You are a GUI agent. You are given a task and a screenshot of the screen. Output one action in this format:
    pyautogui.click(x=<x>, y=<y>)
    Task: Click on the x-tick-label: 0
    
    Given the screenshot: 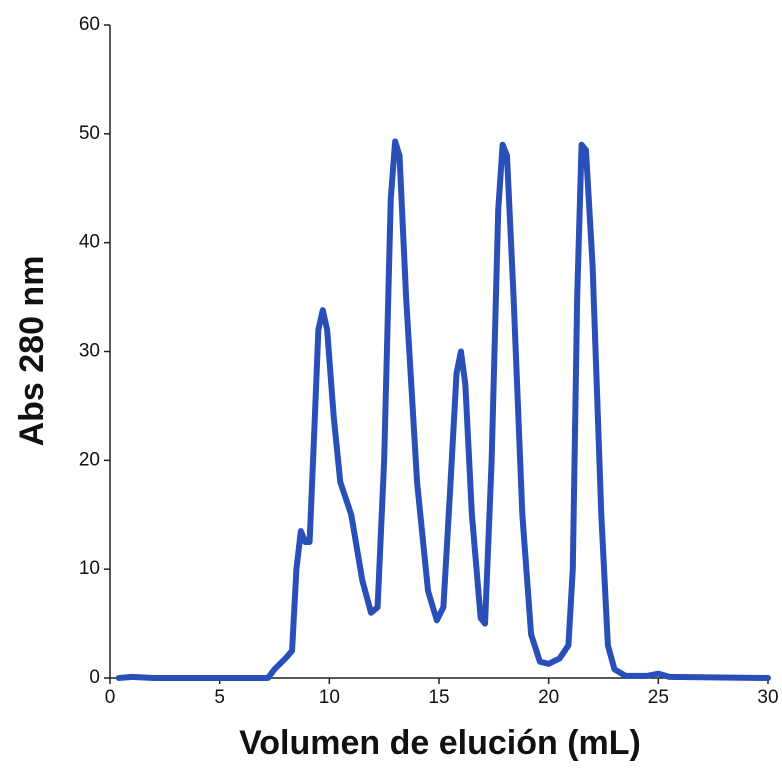 What is the action you would take?
    pyautogui.click(x=110, y=697)
    